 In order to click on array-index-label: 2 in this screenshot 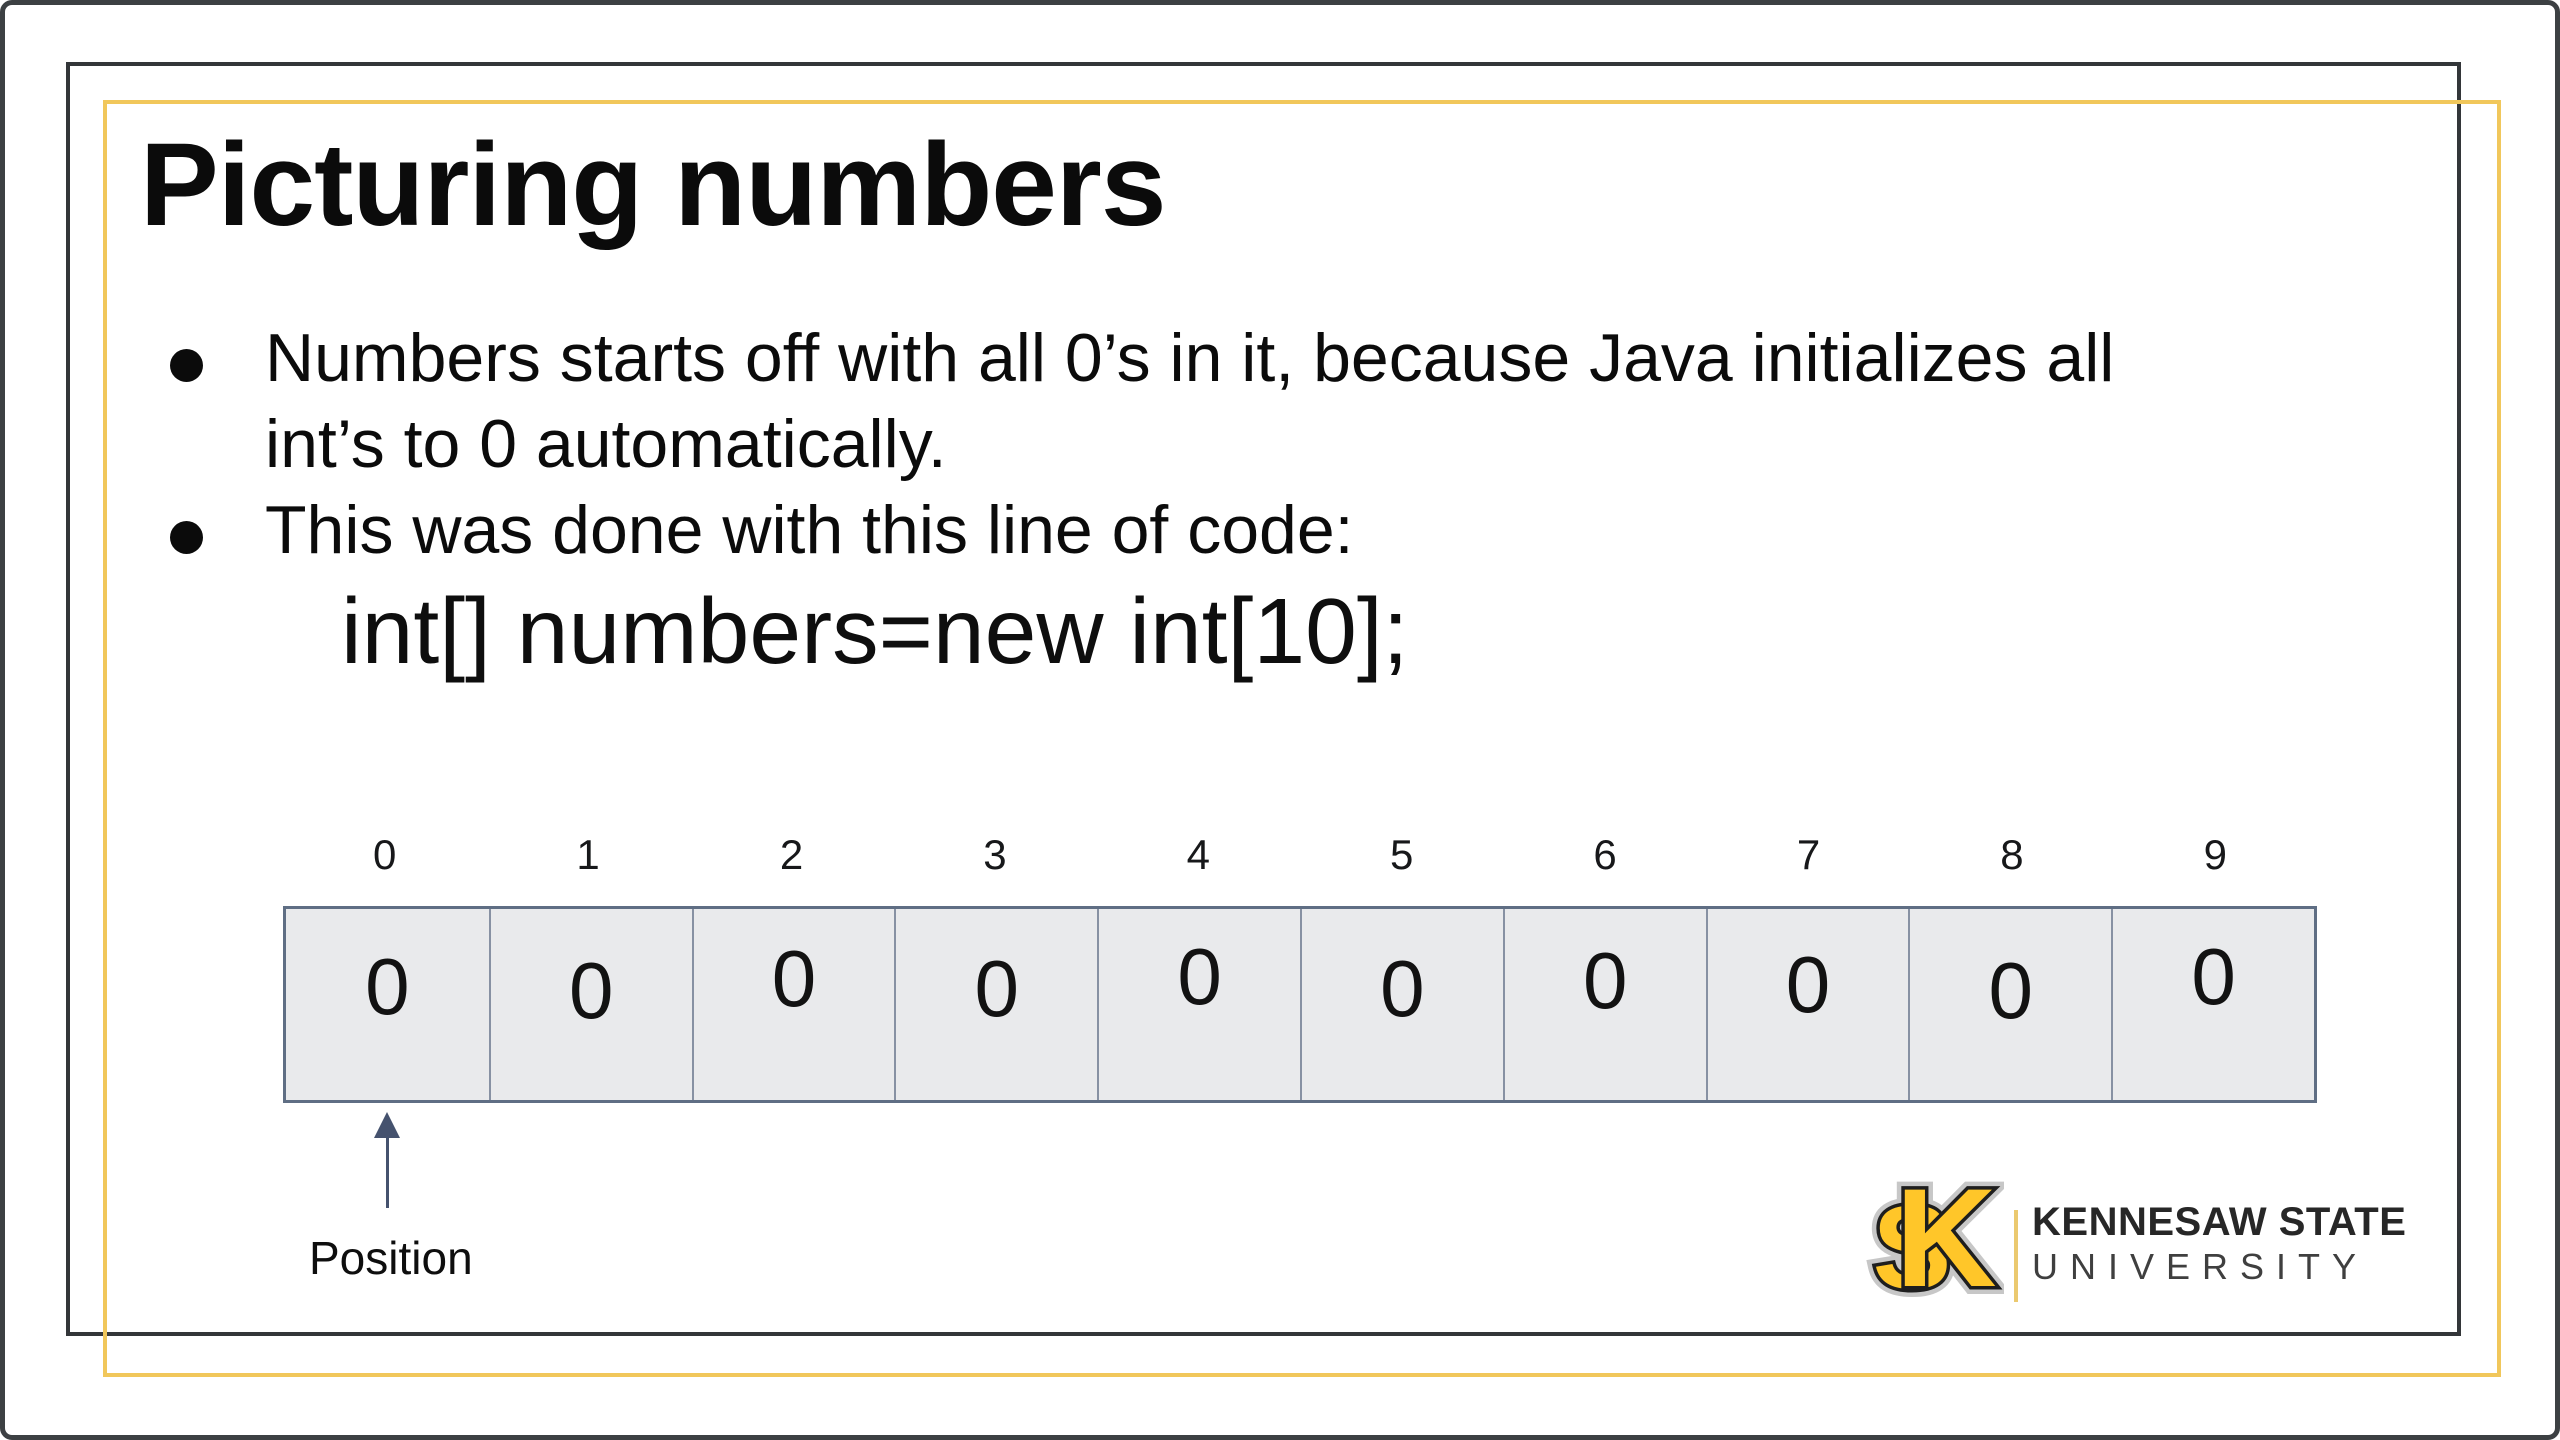, I will do `click(791, 854)`.